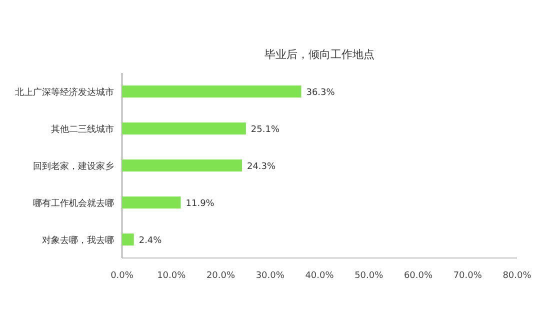  Describe the element at coordinates (321, 93) in the screenshot. I see `data-label: 36.3%` at that location.